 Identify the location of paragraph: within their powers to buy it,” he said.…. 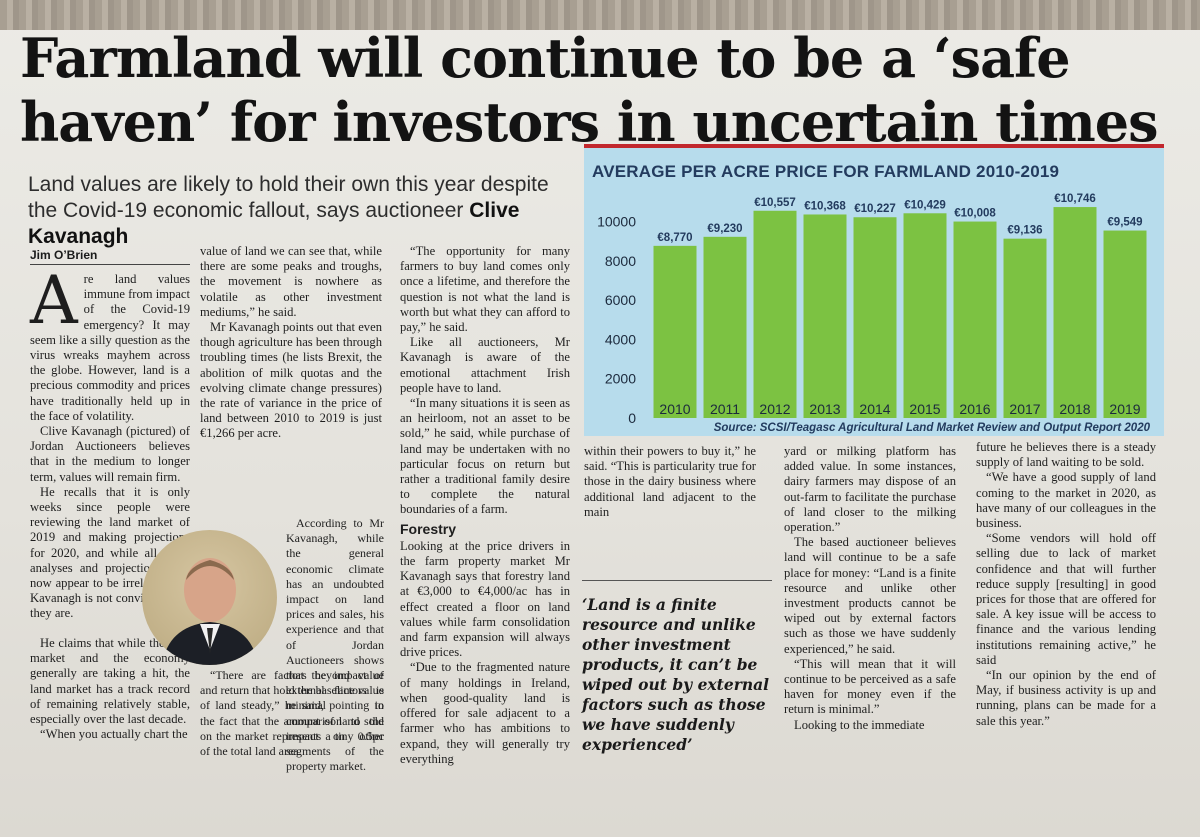
(670, 481).